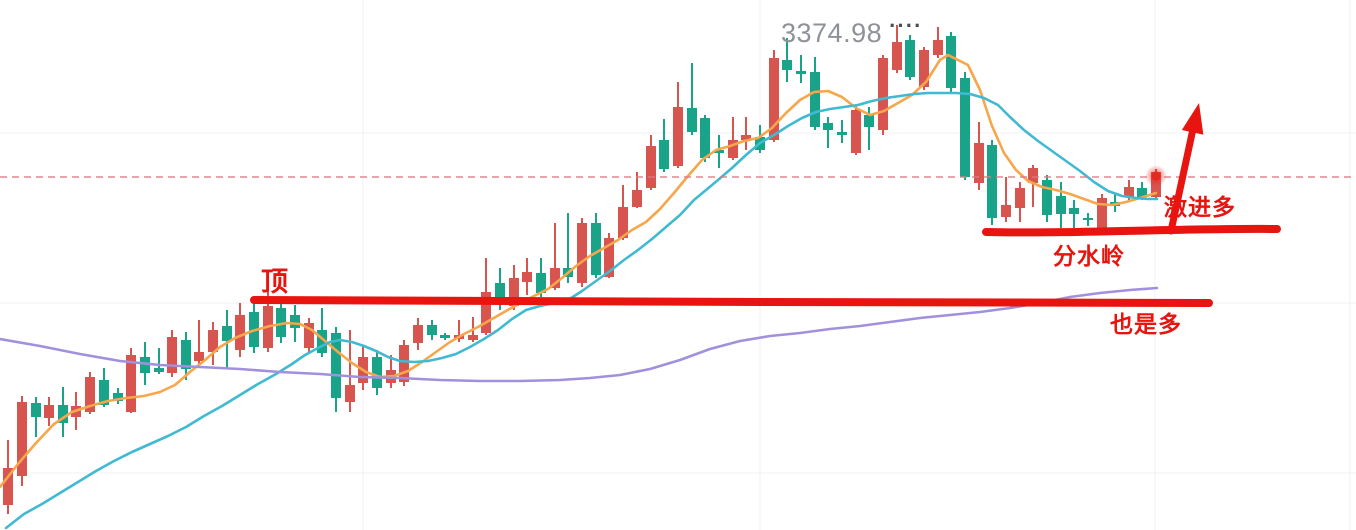 The height and width of the screenshot is (530, 1356). I want to click on price-label-dots-icon: ····, so click(906, 25).